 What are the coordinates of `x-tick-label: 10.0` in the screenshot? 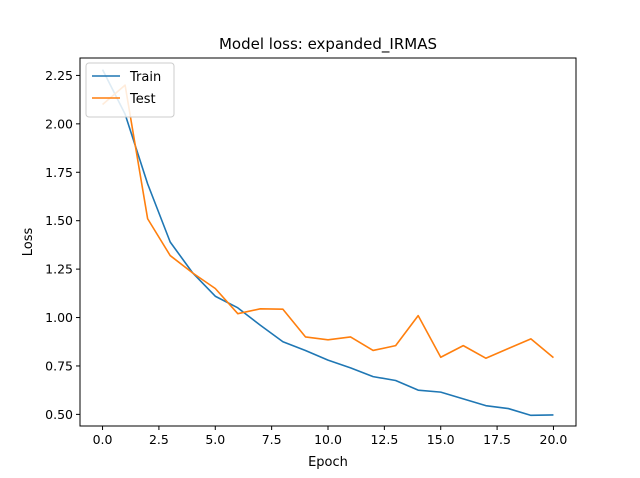 It's located at (328, 439).